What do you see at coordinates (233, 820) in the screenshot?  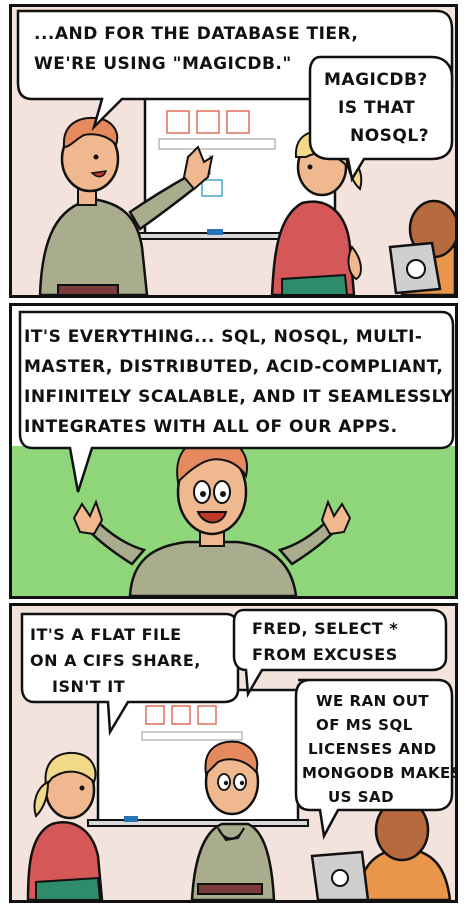 I see `worried-presenter` at bounding box center [233, 820].